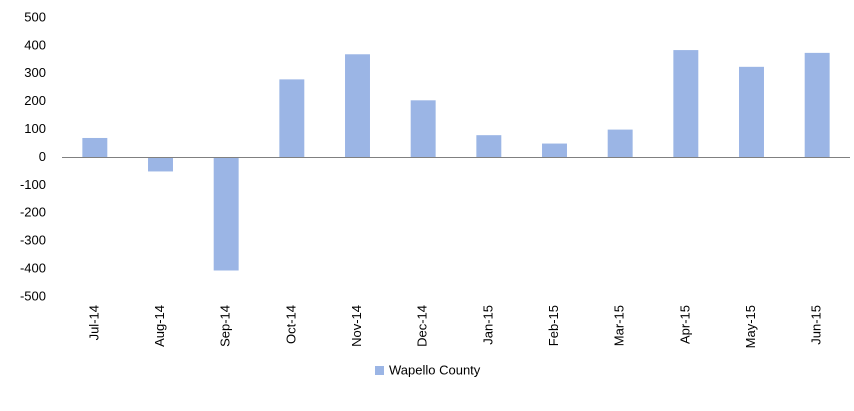 Image resolution: width=854 pixels, height=411 pixels. I want to click on x-tick-label: Feb-15, so click(553, 325).